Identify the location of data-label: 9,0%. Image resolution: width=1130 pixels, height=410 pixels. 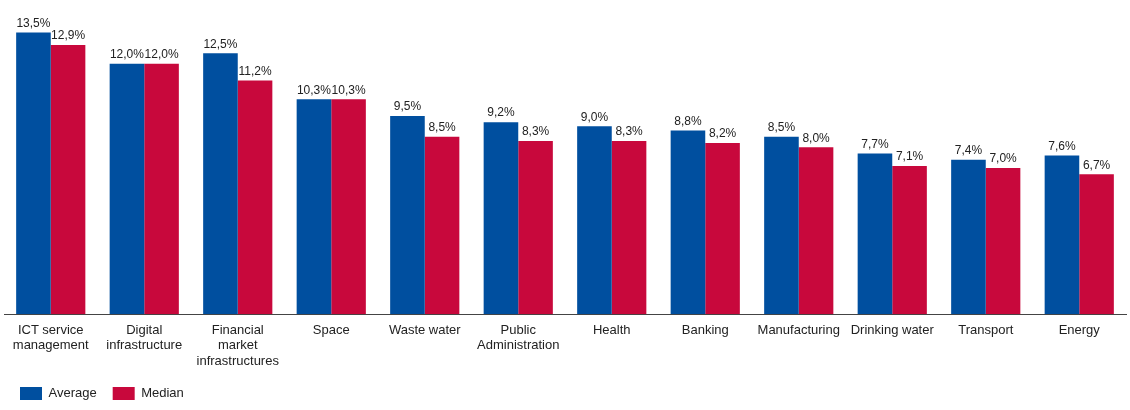
(594, 116).